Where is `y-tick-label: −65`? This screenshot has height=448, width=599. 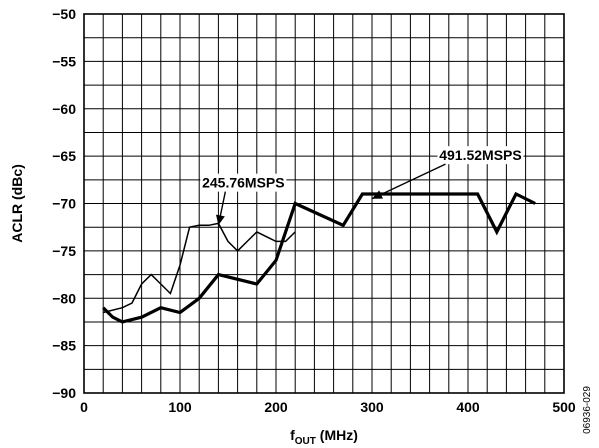
y-tick-label: −65 is located at coordinates (64, 156).